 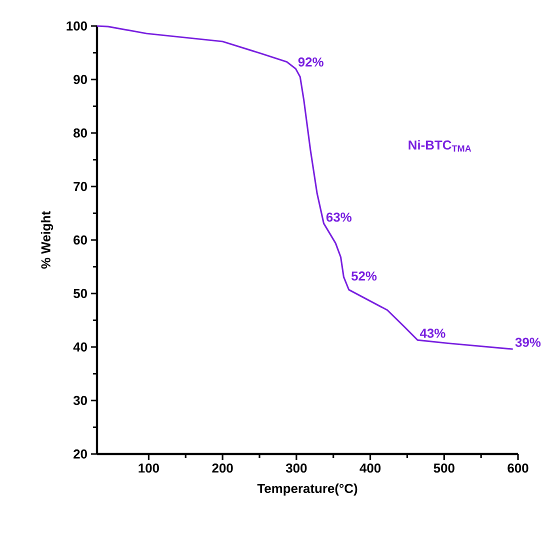 I want to click on y-tick-label: 50, so click(x=80, y=293).